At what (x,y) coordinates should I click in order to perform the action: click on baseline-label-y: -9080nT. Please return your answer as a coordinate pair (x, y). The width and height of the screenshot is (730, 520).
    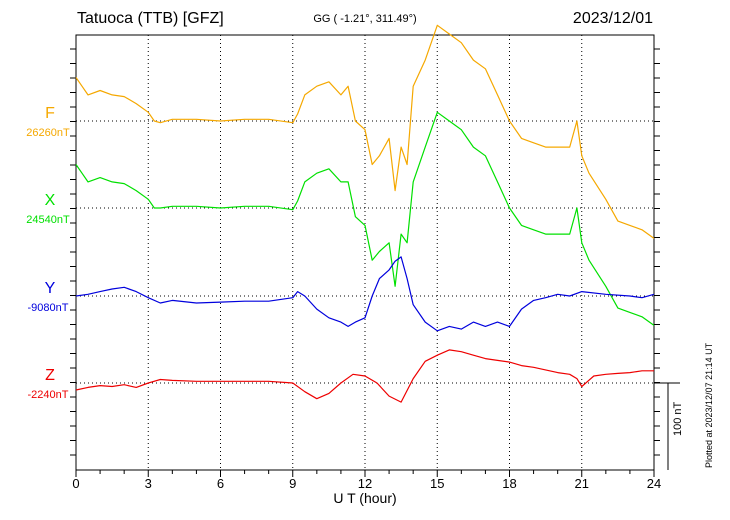
    Looking at the image, I should click on (48, 308).